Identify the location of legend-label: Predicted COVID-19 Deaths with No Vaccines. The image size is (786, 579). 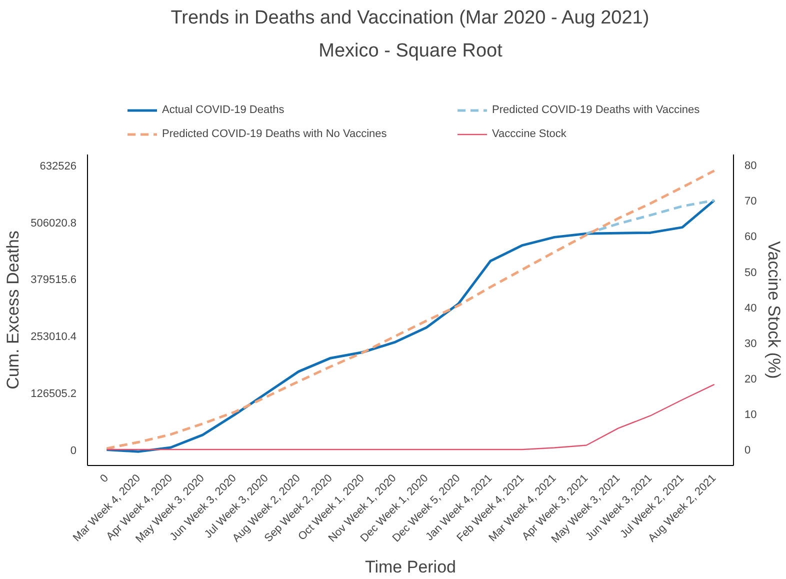
(274, 134).